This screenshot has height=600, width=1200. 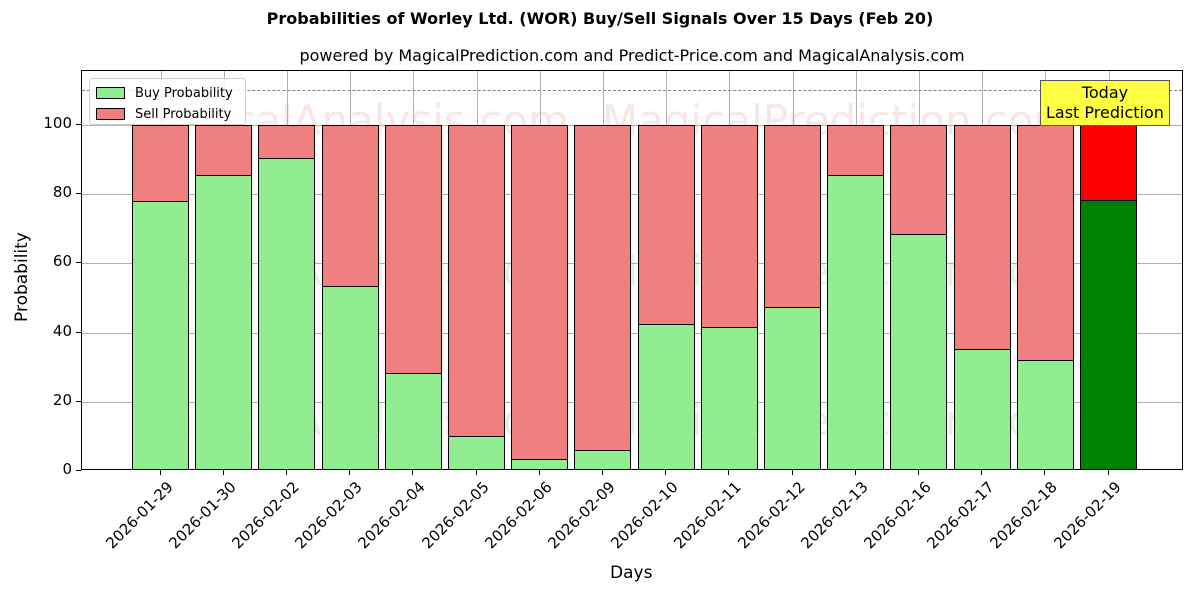 What do you see at coordinates (110, 93) in the screenshot?
I see `buy-swatch-icon` at bounding box center [110, 93].